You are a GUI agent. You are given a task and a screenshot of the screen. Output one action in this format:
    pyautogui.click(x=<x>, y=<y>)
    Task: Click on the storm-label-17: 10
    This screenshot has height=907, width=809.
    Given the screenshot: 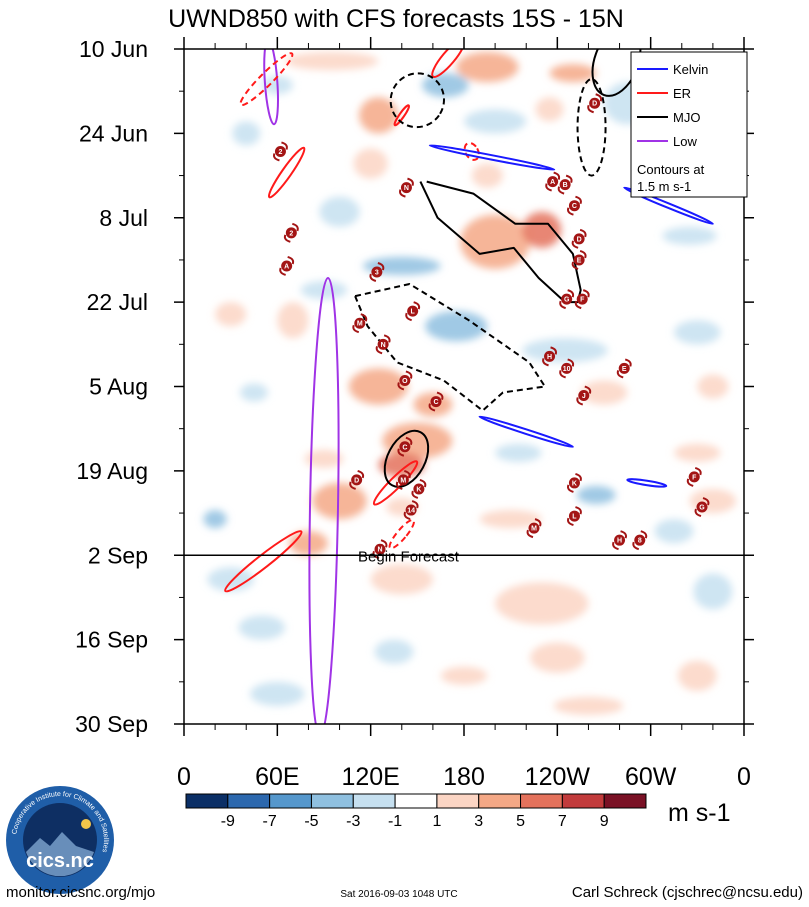 What is the action you would take?
    pyautogui.click(x=567, y=369)
    